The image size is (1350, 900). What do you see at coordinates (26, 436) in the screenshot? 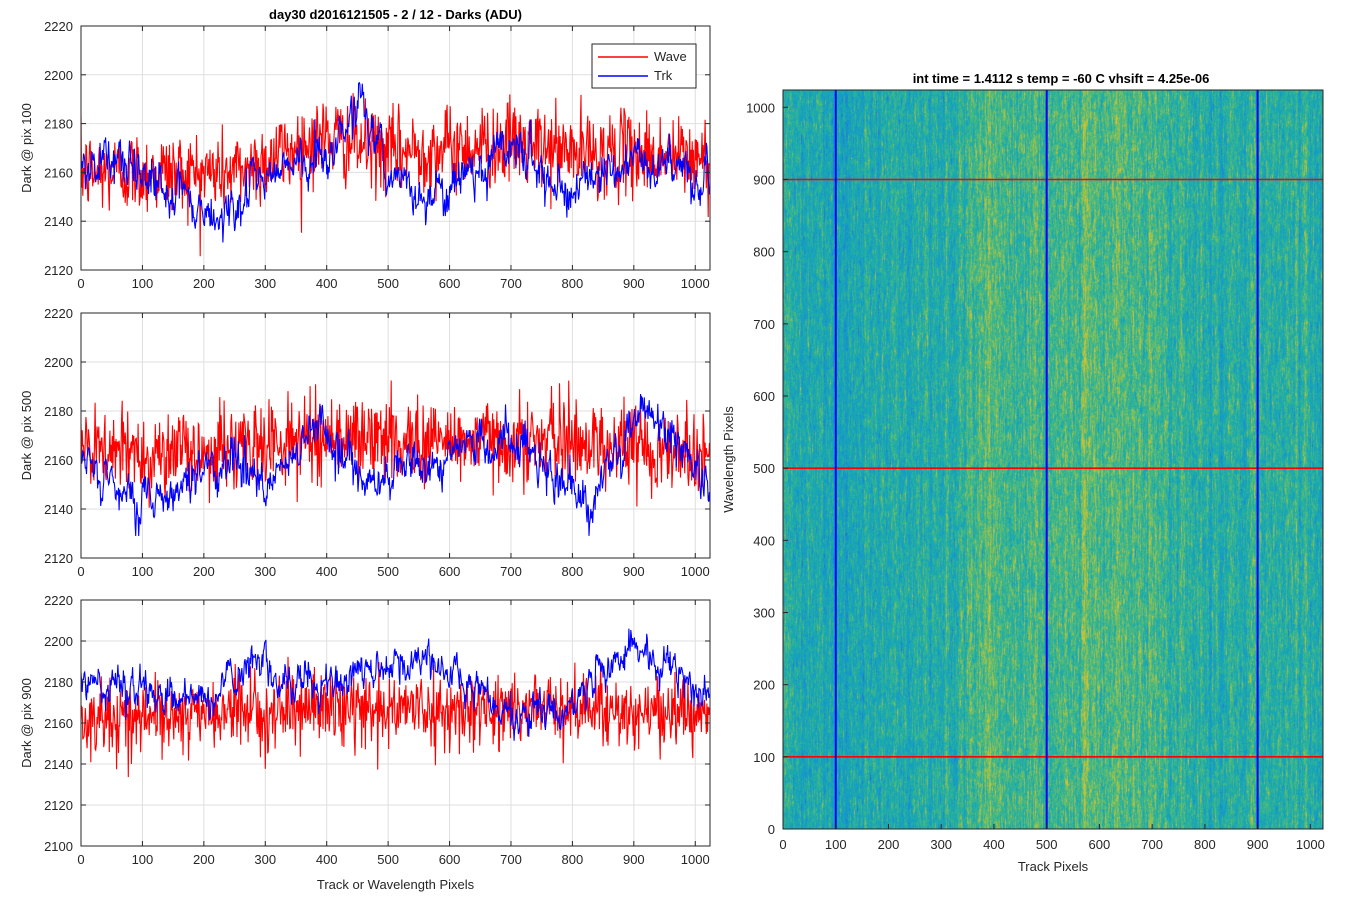
I see `y-axis-label: Dark @ pix 500` at bounding box center [26, 436].